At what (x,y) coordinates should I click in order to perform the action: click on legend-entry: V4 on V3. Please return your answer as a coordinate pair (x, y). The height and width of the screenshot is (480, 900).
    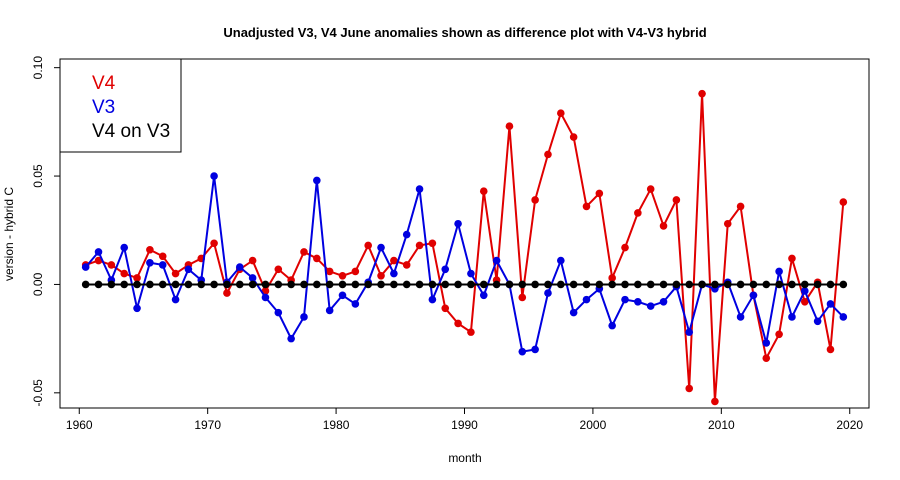
    Looking at the image, I should click on (131, 131).